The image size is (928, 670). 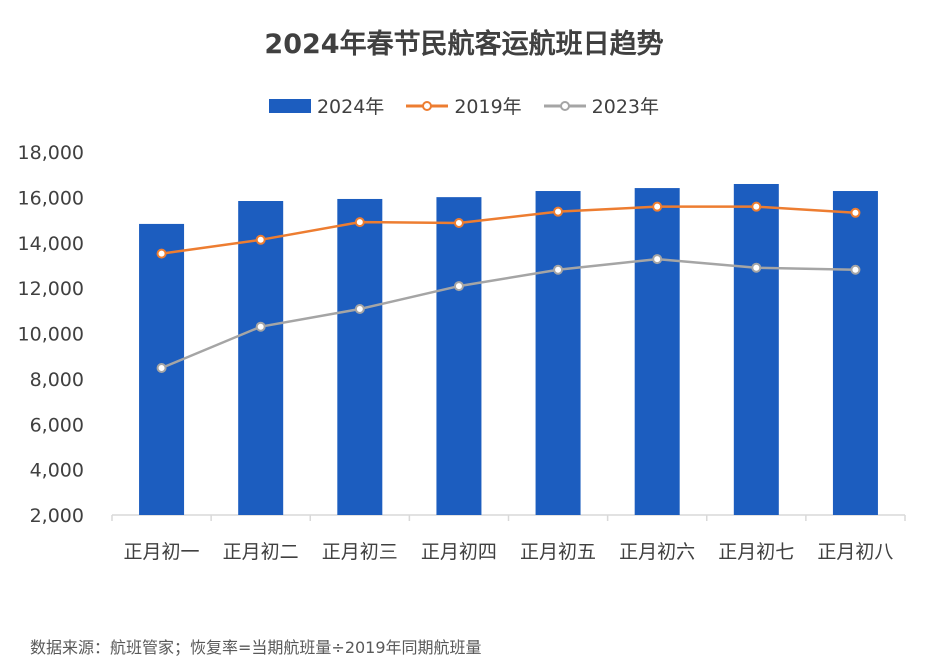 What do you see at coordinates (458, 223) in the screenshot?
I see `point-2019年-3` at bounding box center [458, 223].